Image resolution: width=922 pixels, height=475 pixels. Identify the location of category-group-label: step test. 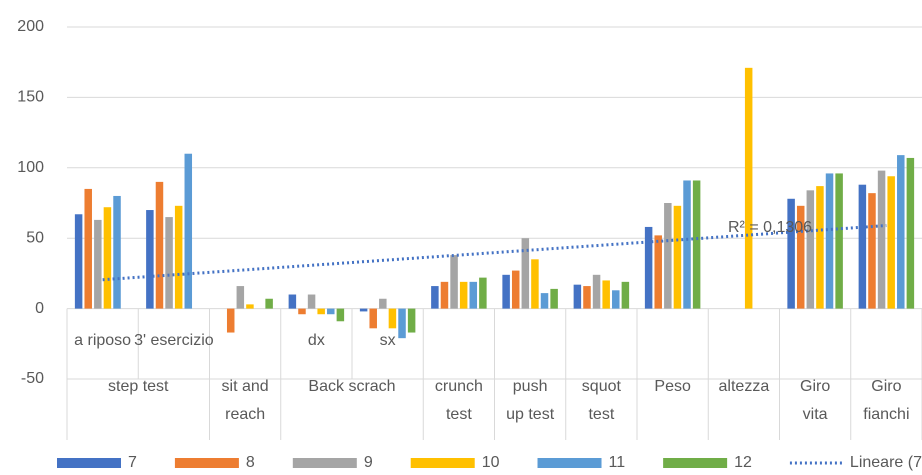
(138, 386).